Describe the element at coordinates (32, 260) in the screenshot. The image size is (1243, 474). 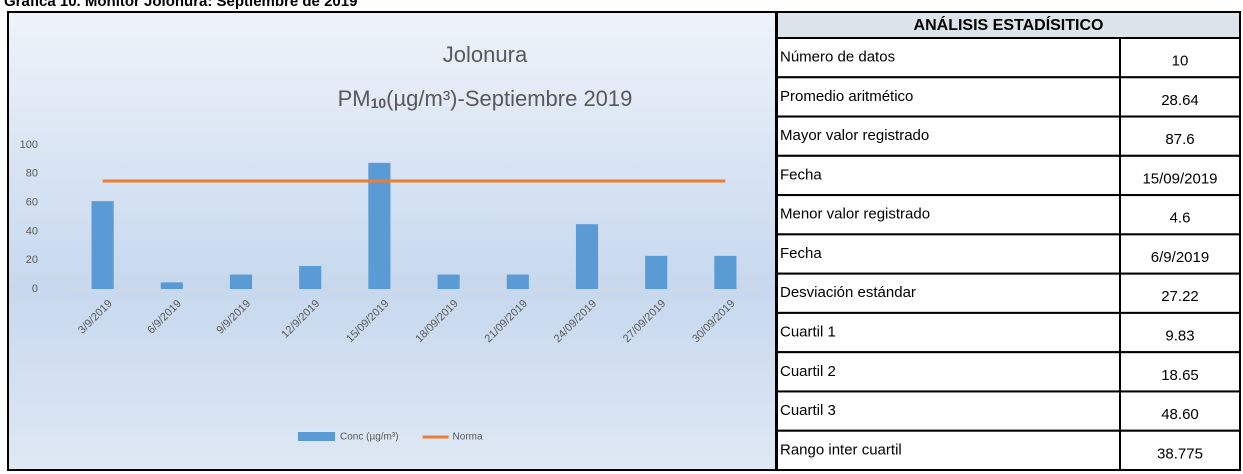
I see `y-tick-label: 20` at that location.